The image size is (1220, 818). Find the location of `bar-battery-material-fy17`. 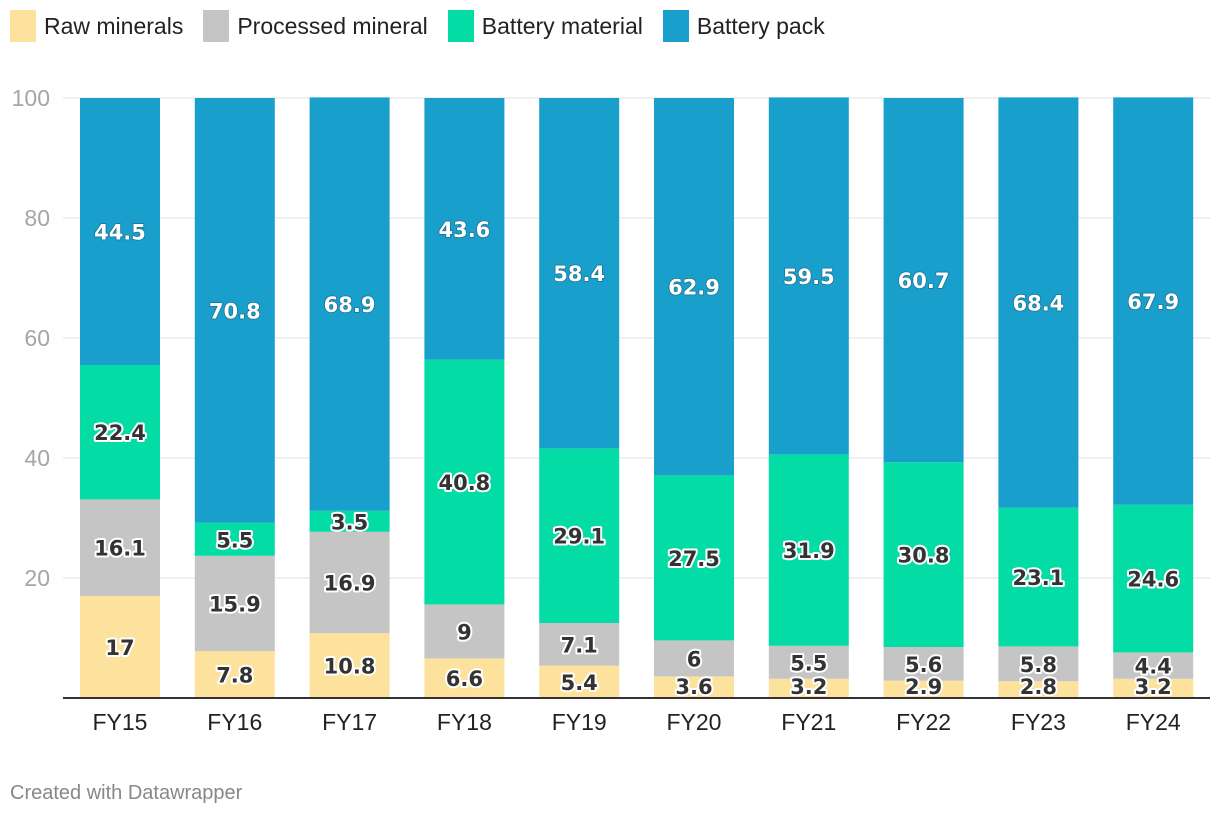

bar-battery-material-fy17 is located at coordinates (349, 521).